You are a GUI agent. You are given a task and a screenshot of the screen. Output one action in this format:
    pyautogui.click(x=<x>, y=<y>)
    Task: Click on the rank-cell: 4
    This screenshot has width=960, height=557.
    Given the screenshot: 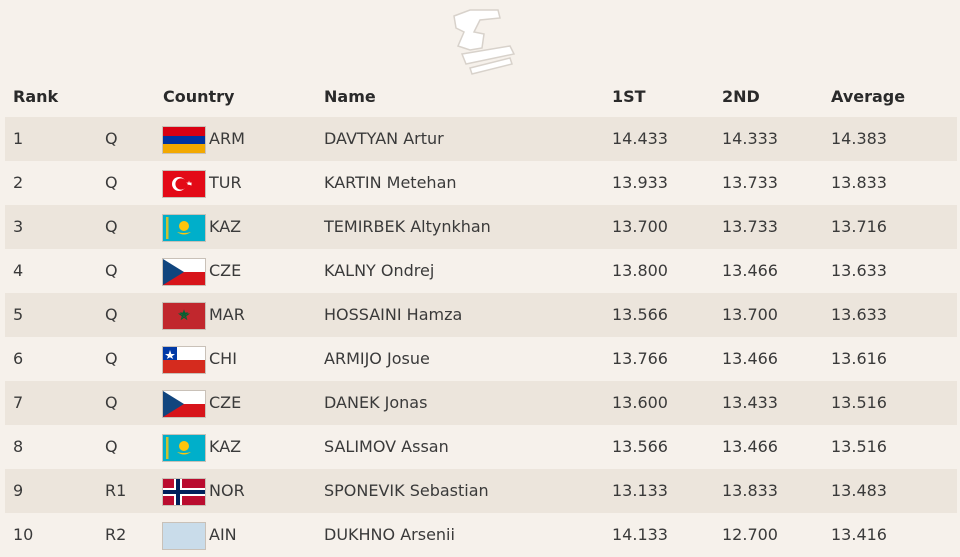 What is the action you would take?
    pyautogui.click(x=18, y=270)
    